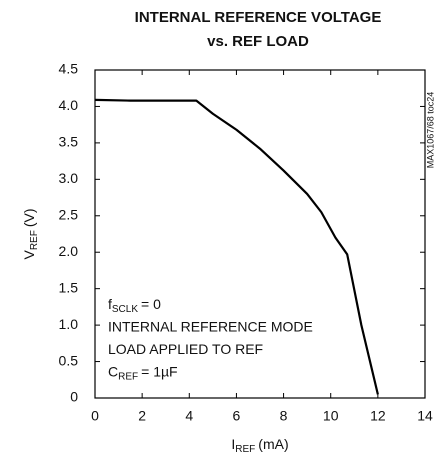 The height and width of the screenshot is (459, 435). What do you see at coordinates (128, 376) in the screenshot?
I see `annotation-sub: REF` at bounding box center [128, 376].